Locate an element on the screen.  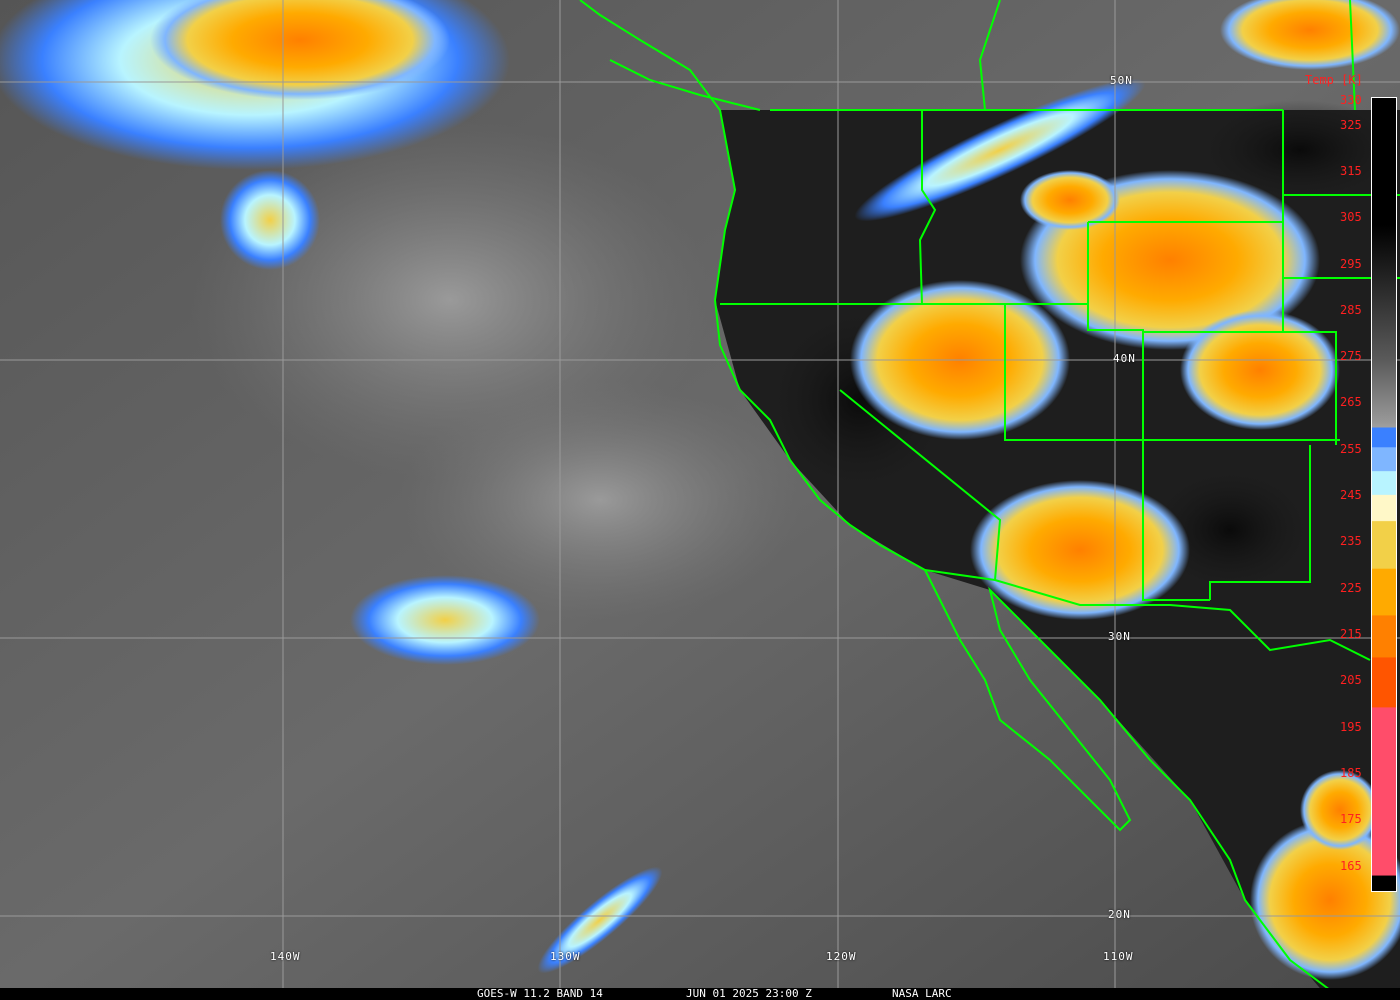
longitude-label: 110W is located at coordinates (1118, 956).